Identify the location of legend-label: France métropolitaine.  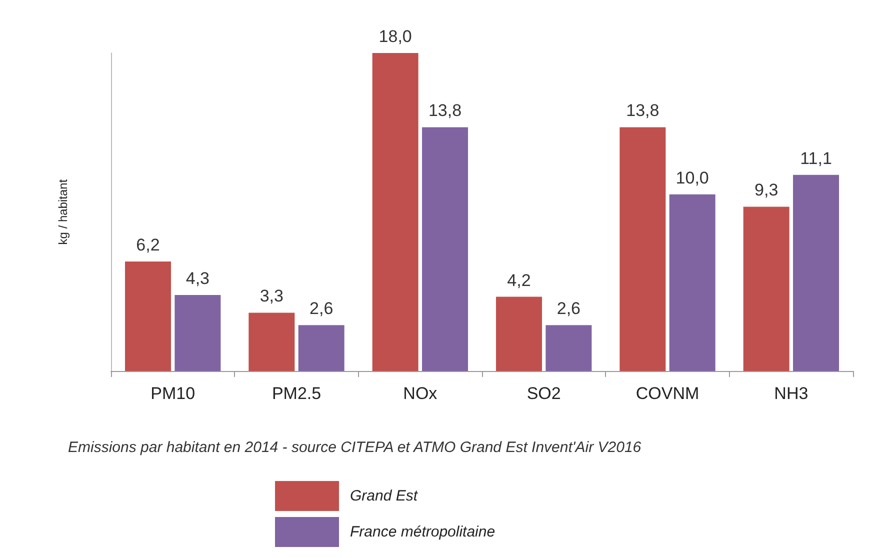
(423, 532).